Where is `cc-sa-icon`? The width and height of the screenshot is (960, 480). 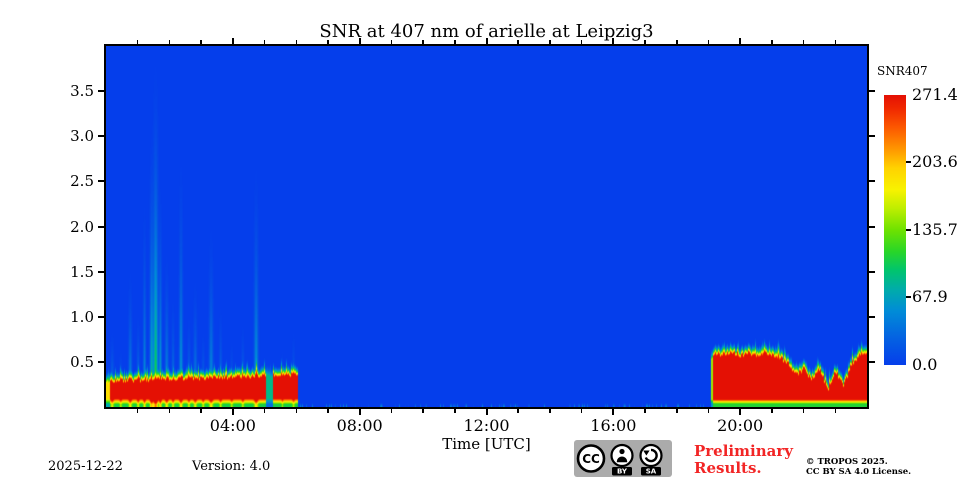
cc-sa-icon is located at coordinates (651, 455).